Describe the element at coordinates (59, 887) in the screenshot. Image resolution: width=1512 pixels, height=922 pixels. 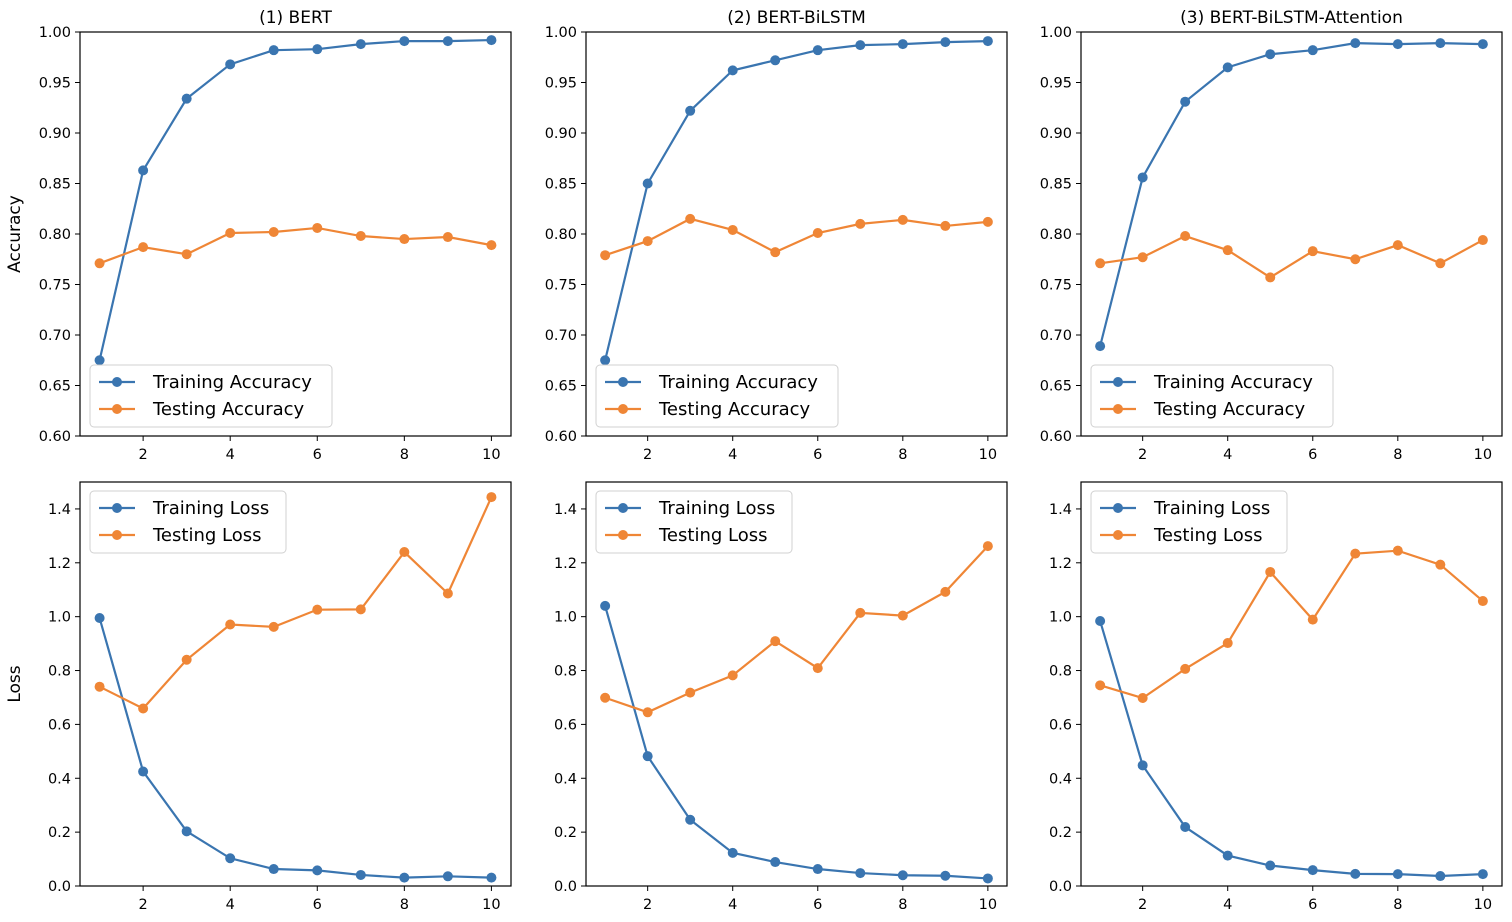
I see `y-tick-label: 0.0` at that location.